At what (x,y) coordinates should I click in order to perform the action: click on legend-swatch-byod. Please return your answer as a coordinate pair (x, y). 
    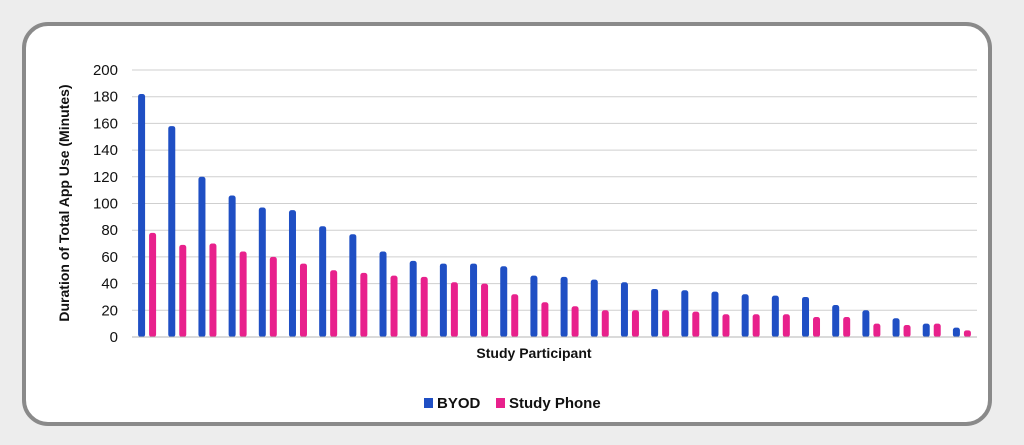
    Looking at the image, I should click on (428, 403).